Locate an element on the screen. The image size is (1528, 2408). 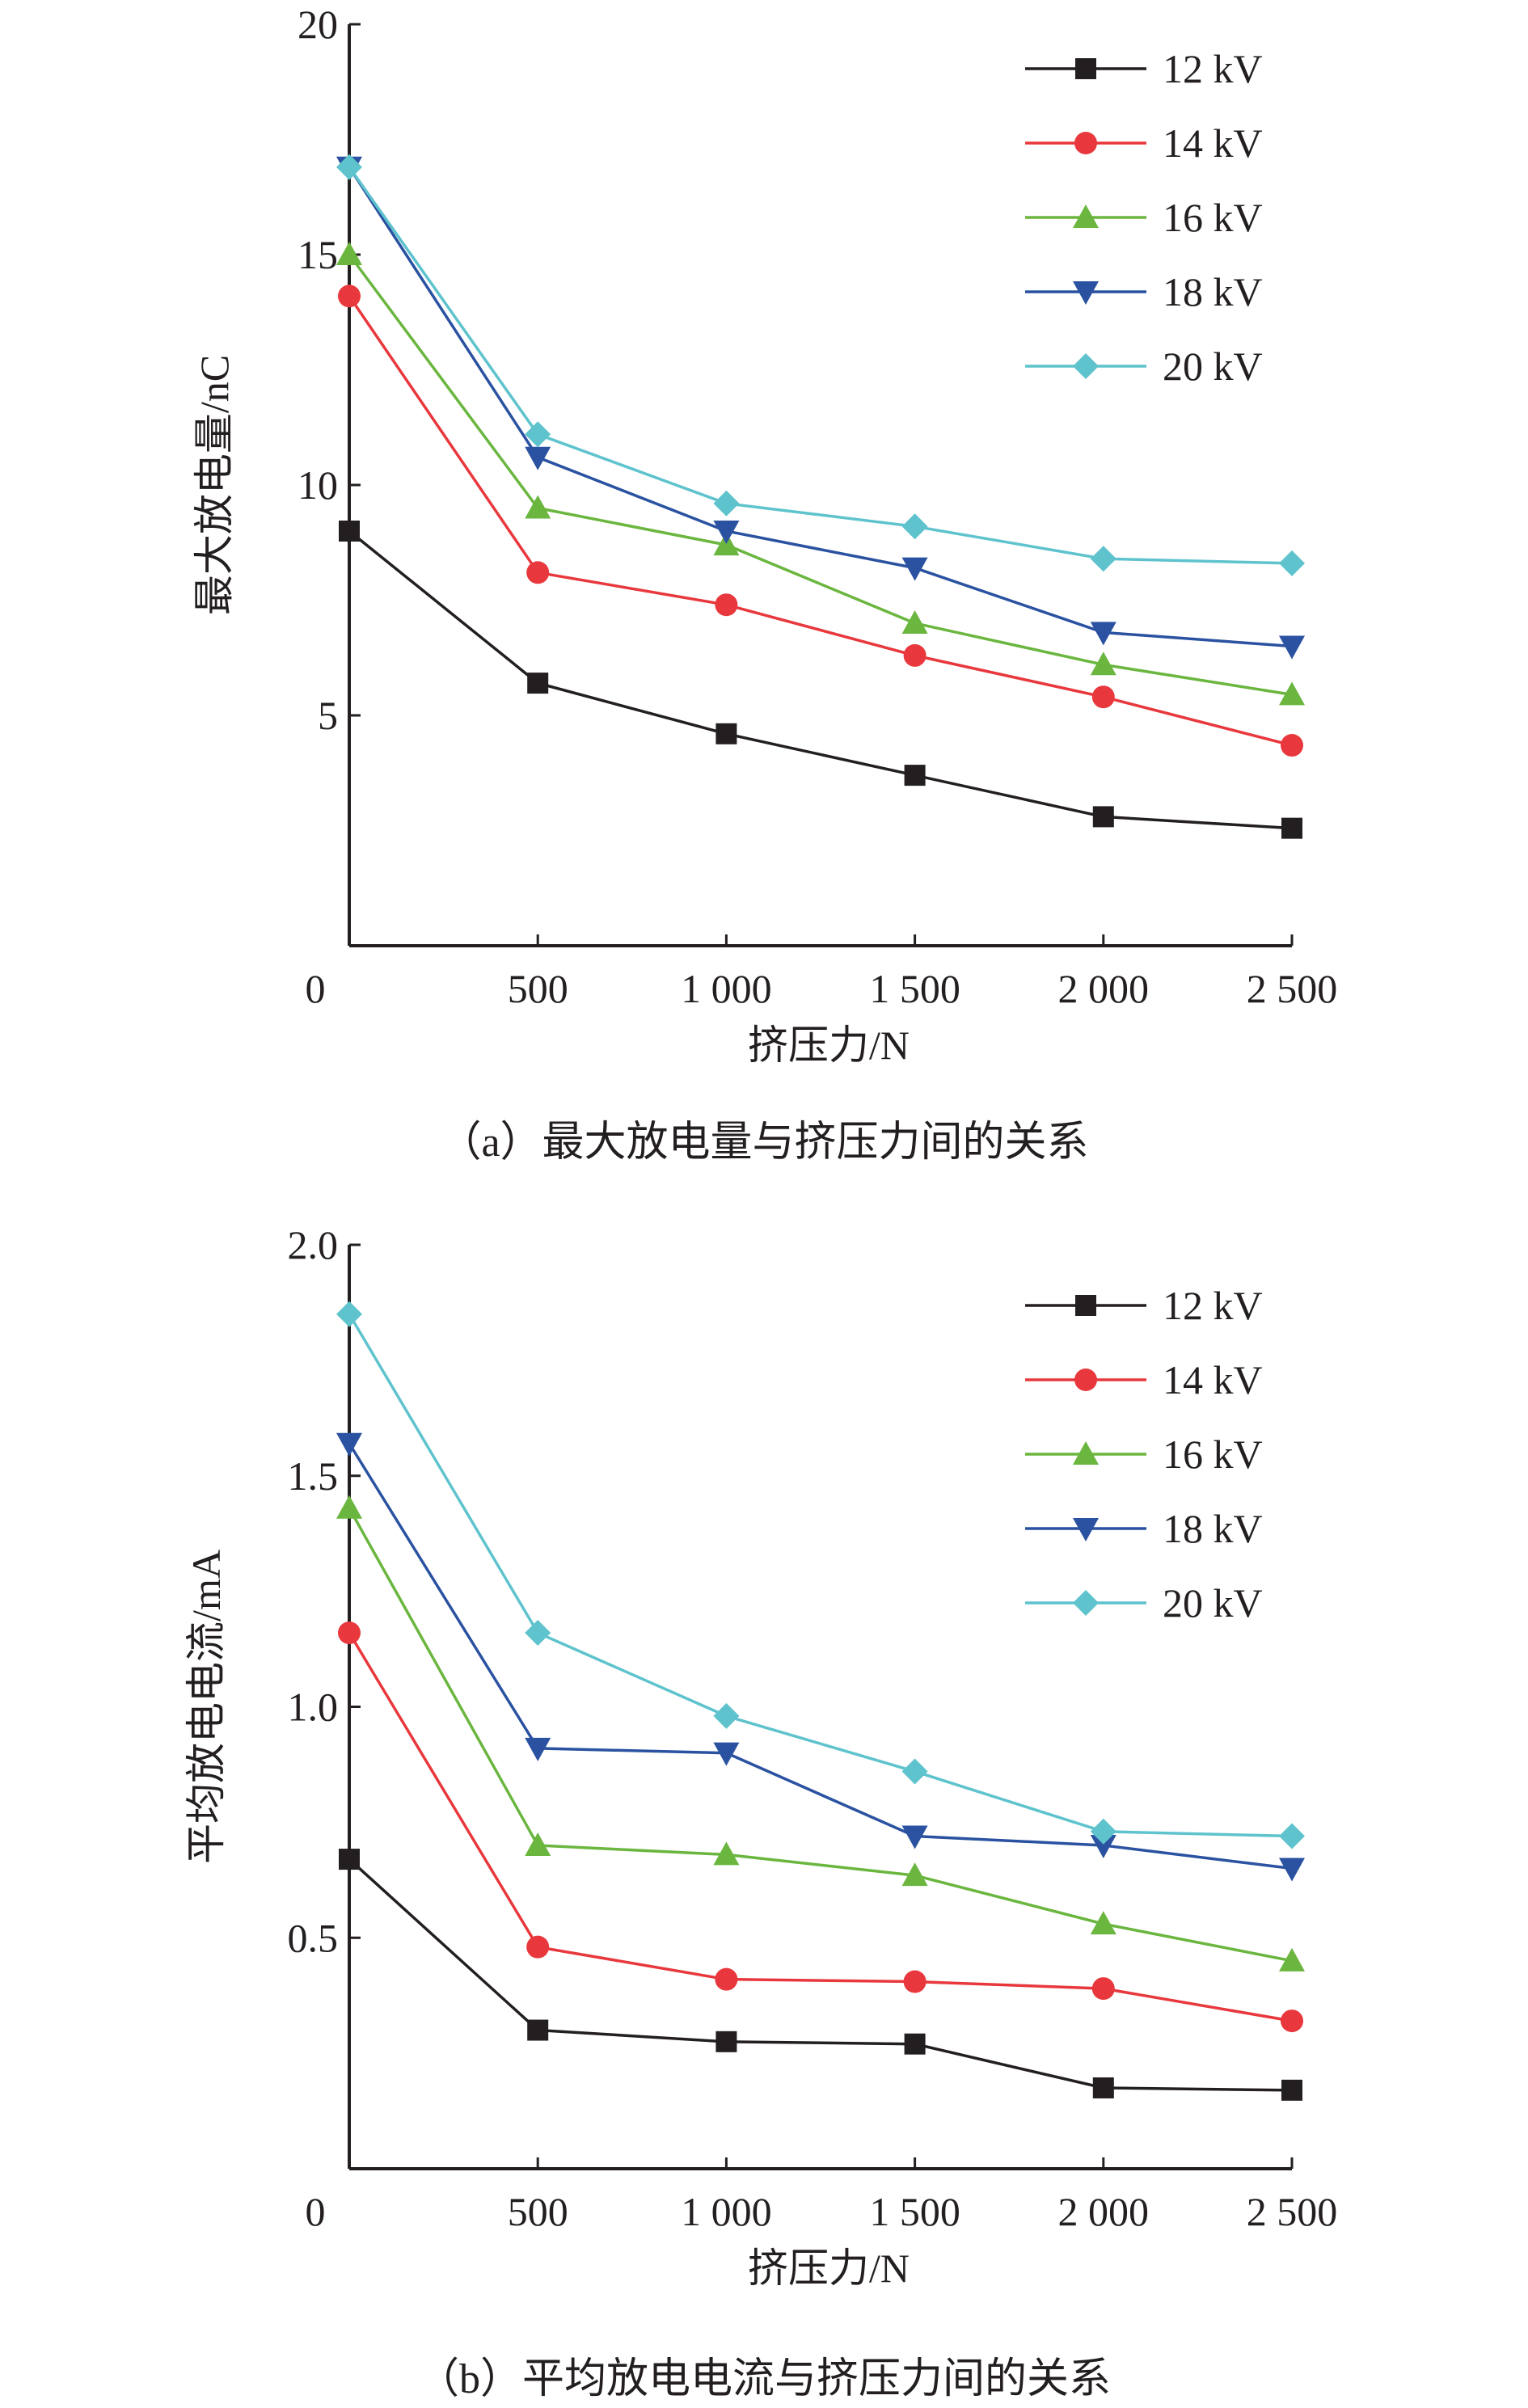
chart-a-x-tick-label: 1 500 is located at coordinates (914, 989).